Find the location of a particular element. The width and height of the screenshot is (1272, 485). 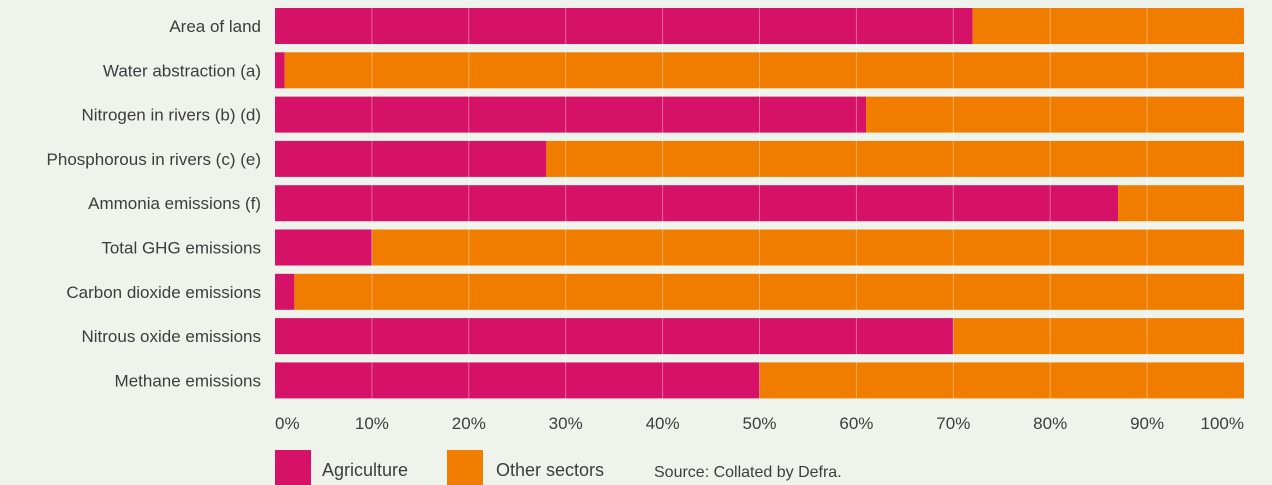

x-tick-label-10: 10% is located at coordinates (372, 423).